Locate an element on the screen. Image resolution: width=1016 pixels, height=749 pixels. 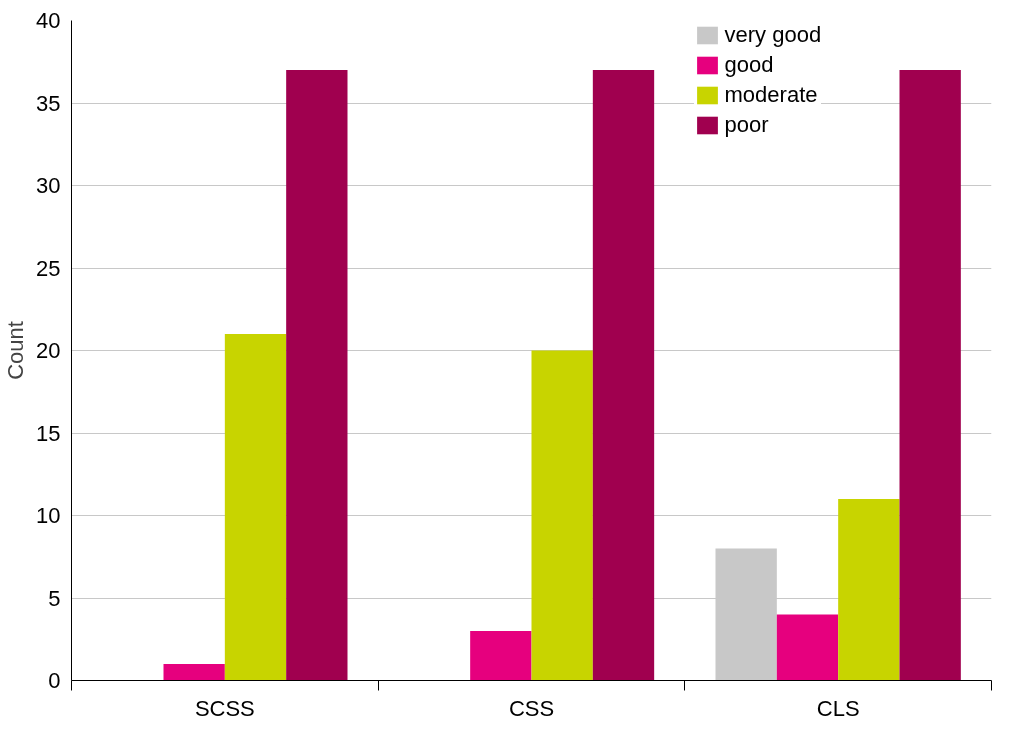
y-tick-label: 35 is located at coordinates (48, 103).